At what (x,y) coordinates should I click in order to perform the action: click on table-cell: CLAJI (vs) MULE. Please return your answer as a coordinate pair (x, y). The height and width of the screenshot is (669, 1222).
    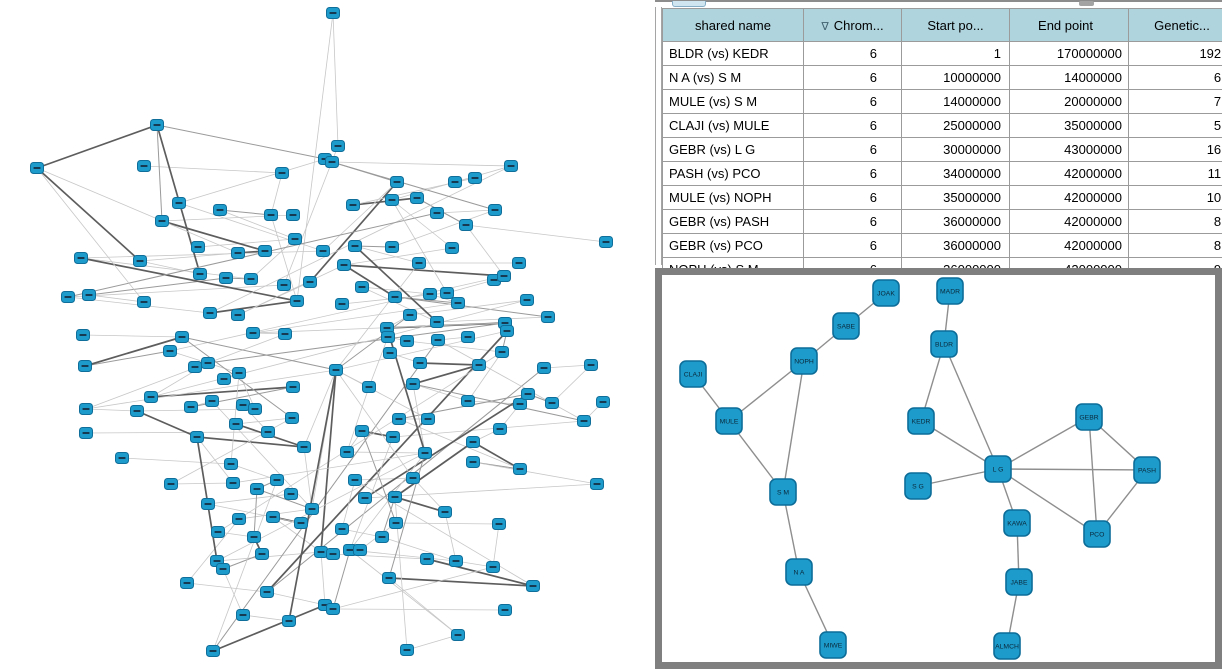
    Looking at the image, I should click on (733, 125).